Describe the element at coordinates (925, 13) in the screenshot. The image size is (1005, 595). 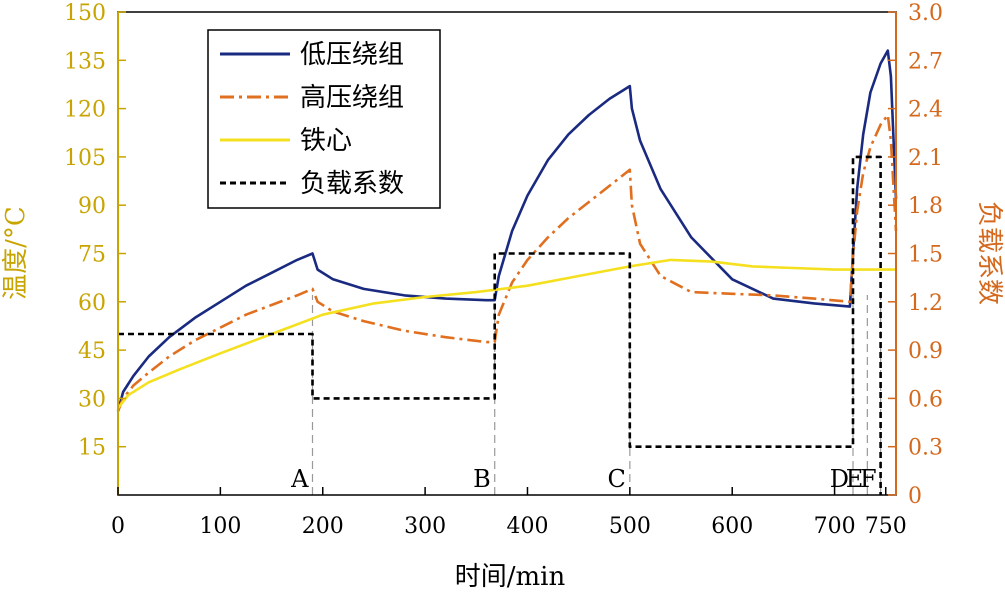
I see `y-right-tick-label: 3.0` at that location.